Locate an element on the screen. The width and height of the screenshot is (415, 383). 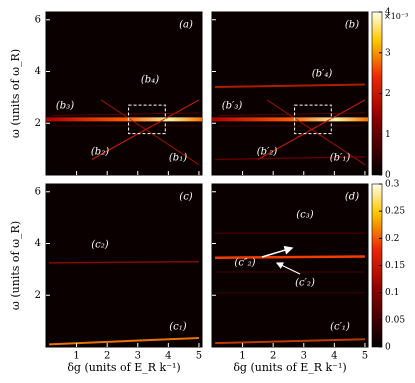
annotation: (c₂) is located at coordinates (100, 245).